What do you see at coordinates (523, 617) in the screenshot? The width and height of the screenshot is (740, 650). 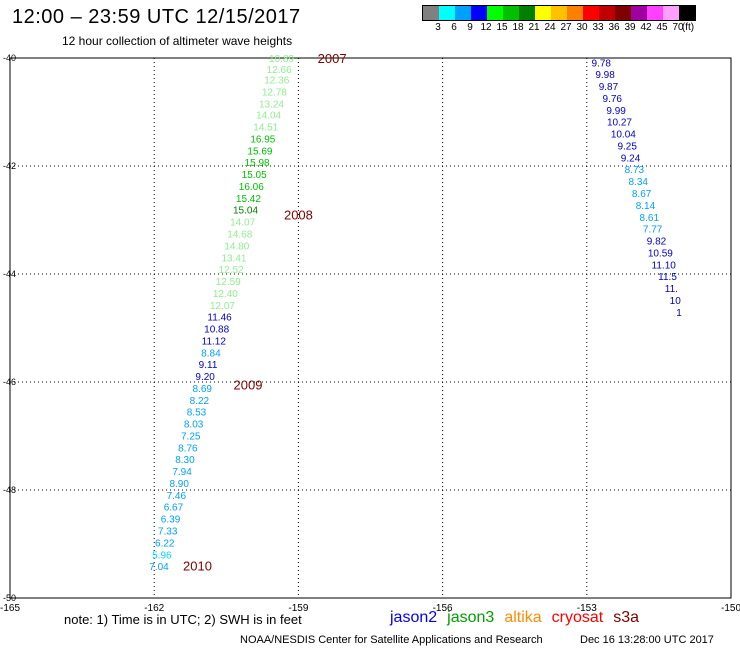 I see `satellite-legend-altika: altika` at bounding box center [523, 617].